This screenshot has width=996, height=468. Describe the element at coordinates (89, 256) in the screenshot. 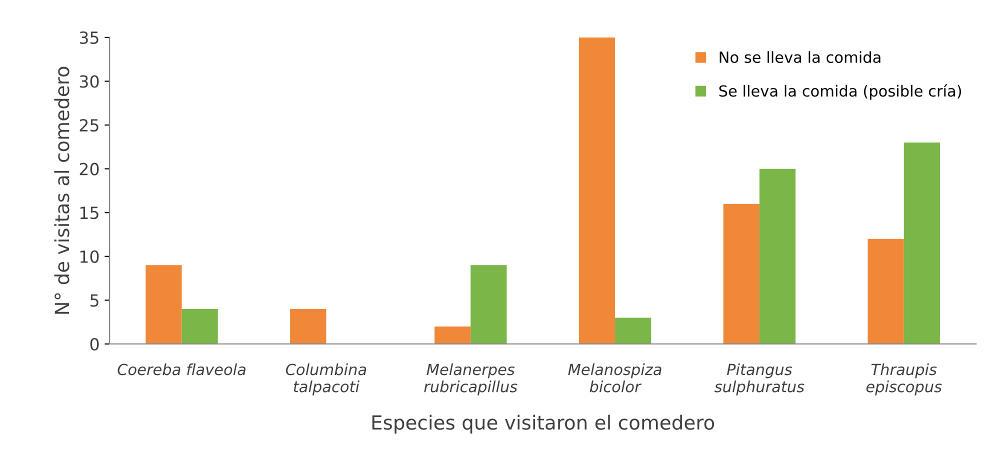

I see `y-tick-label: 10` at that location.